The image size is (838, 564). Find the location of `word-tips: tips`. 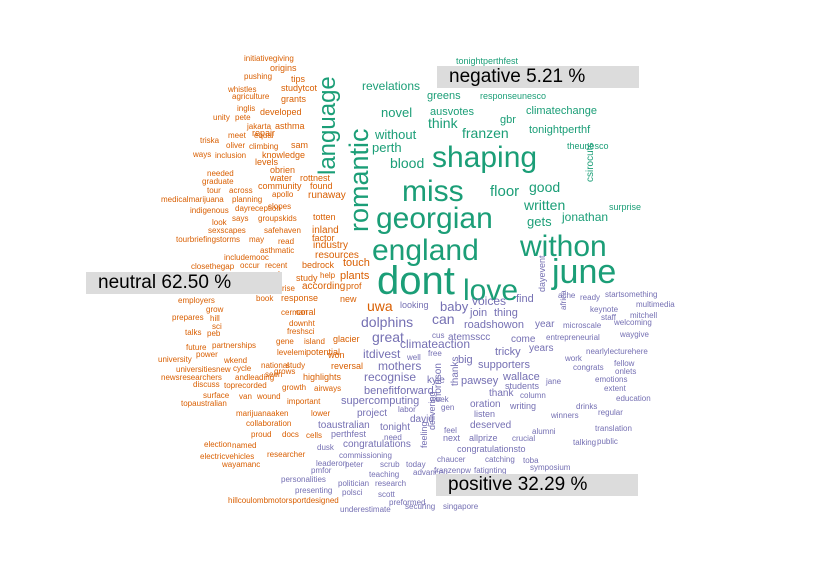

word-tips: tips is located at coordinates (298, 79).